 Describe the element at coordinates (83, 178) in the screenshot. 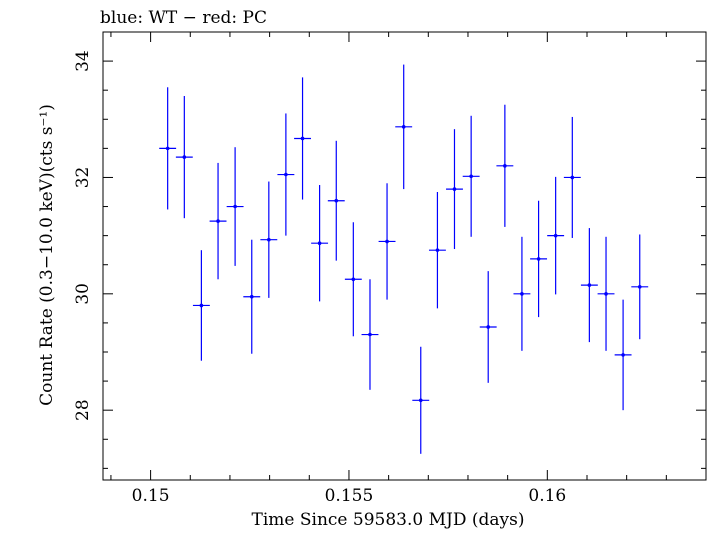

I see `y-tick-label: 32` at that location.